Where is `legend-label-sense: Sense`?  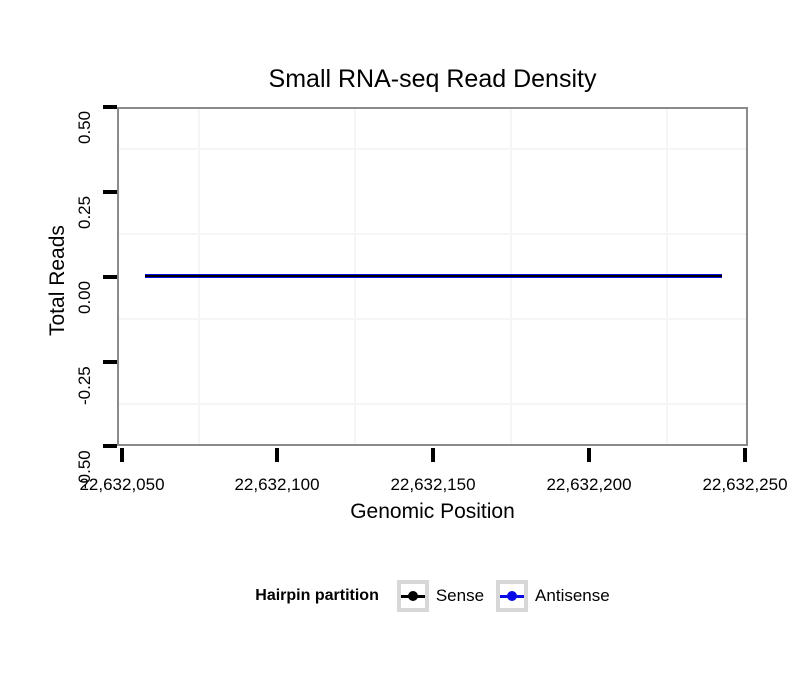
legend-label-sense: Sense is located at coordinates (460, 595).